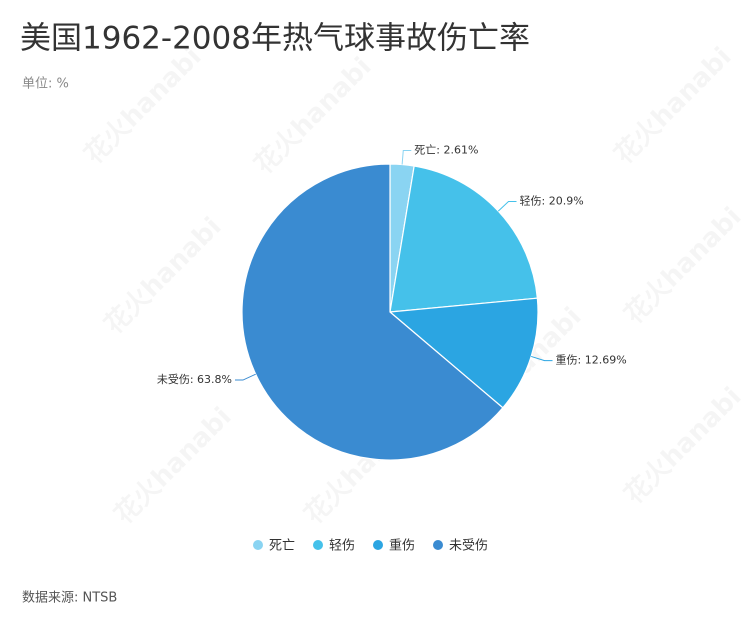  I want to click on source: 数据来源: NTSB, so click(69, 598).